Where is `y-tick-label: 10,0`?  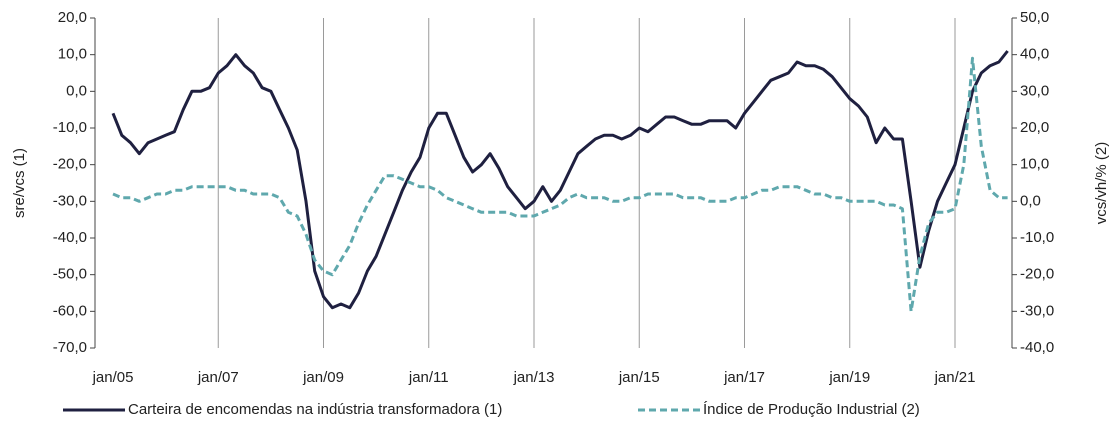 y-tick-label: 10,0 is located at coordinates (72, 54).